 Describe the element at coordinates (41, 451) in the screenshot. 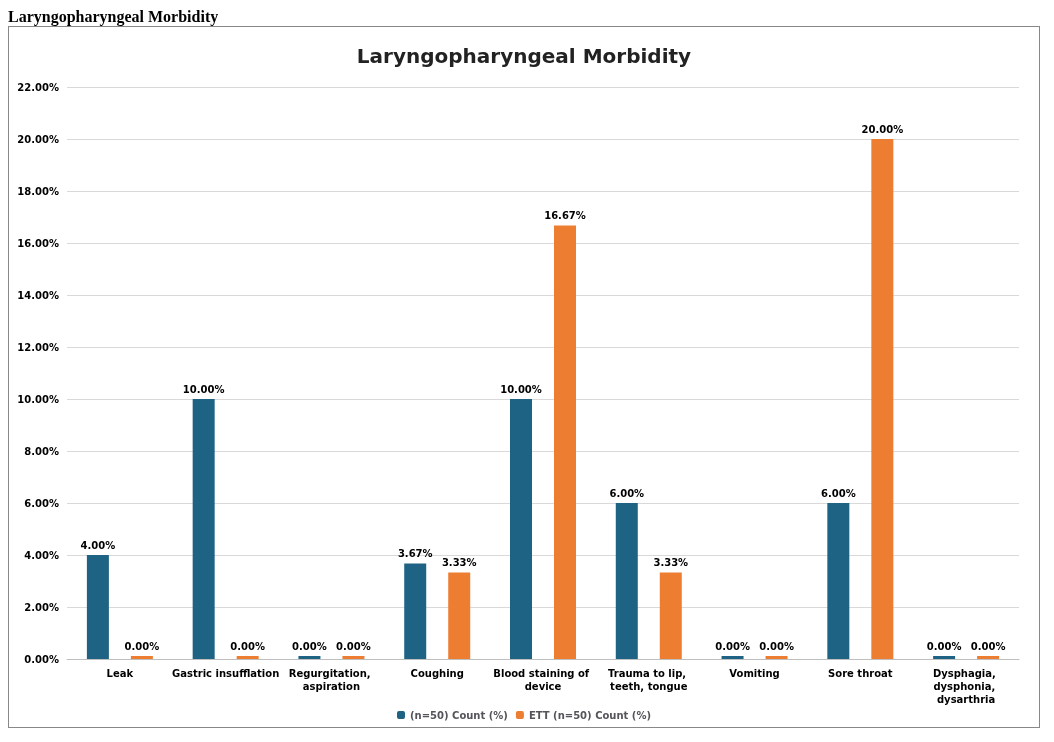

I see `y-tick-label: 8.00%` at that location.